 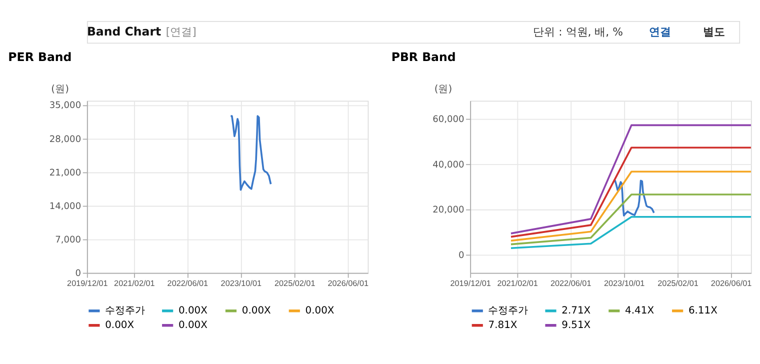 What do you see at coordinates (576, 311) in the screenshot?
I see `legend-label: 2.71X` at bounding box center [576, 311].